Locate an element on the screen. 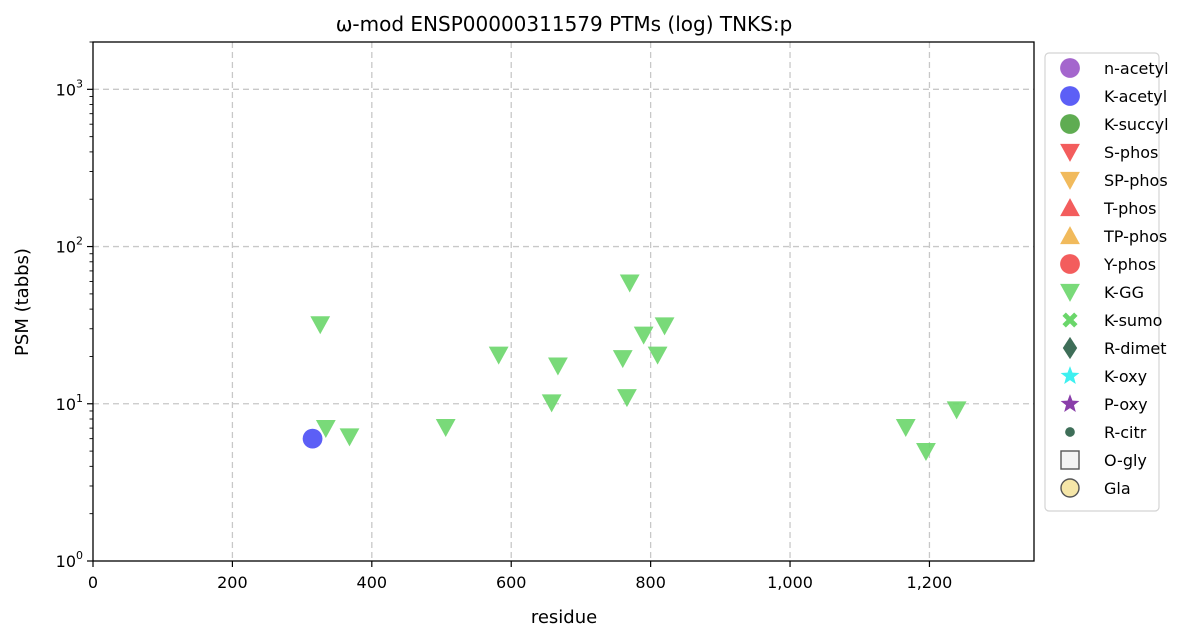 This screenshot has height=644, width=1200. legend-label-n-acetyl: n-acetyl is located at coordinates (1136, 68).